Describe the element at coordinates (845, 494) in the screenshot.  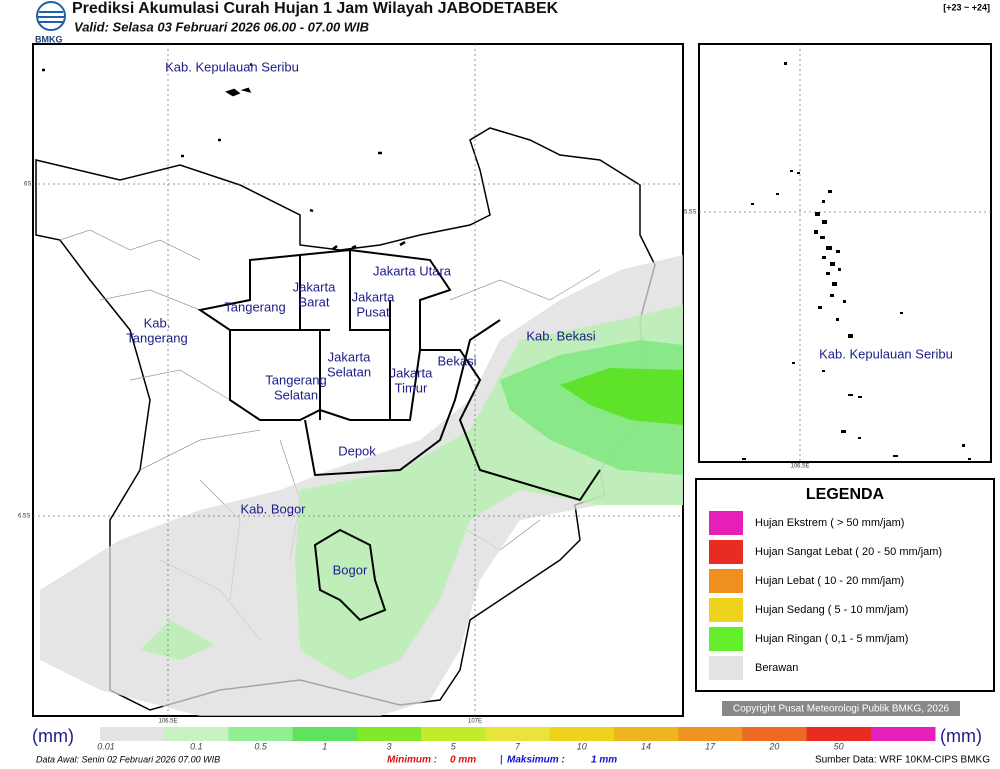
I see `legend-title: LEGENDA` at that location.